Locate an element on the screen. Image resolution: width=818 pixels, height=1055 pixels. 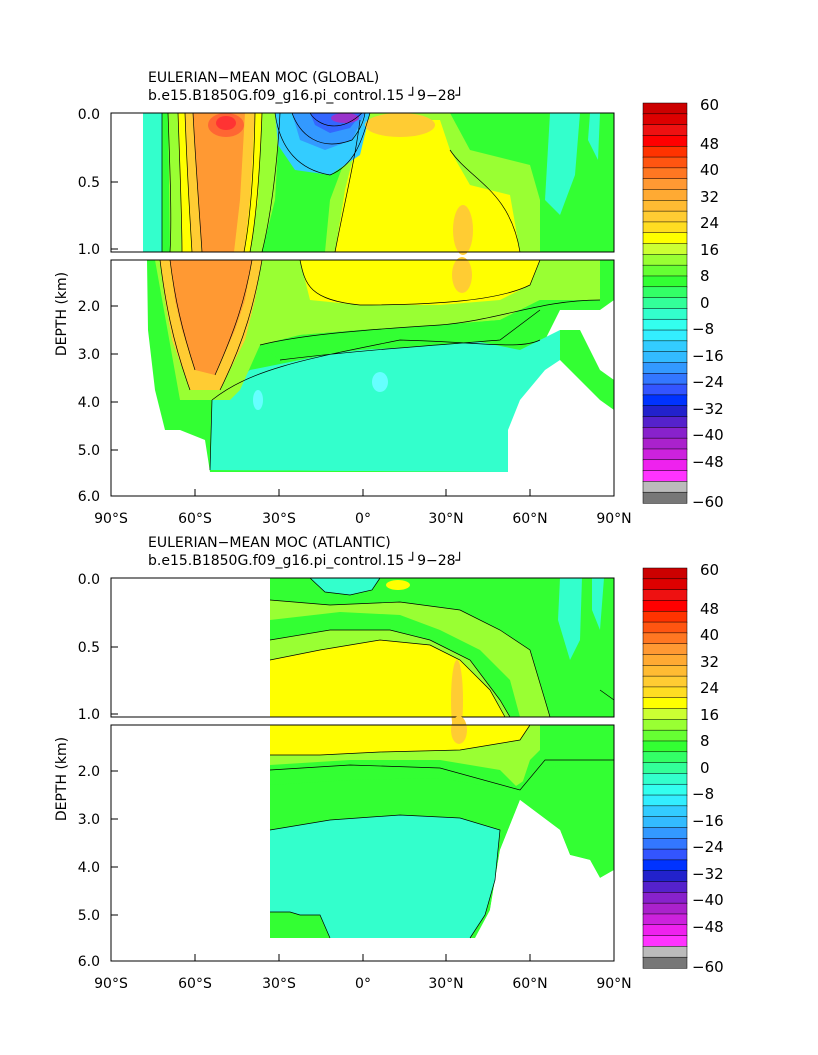
contour-lines-upper is located at coordinates (442, 647).